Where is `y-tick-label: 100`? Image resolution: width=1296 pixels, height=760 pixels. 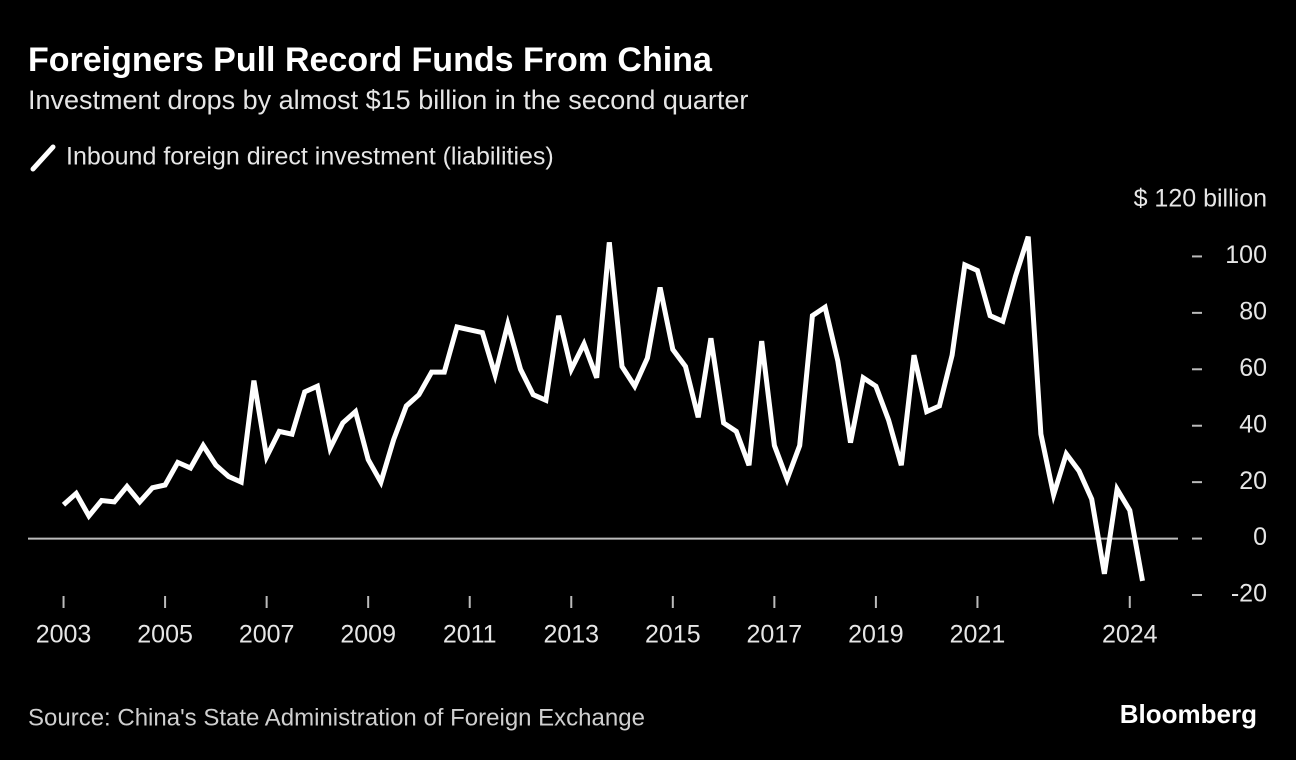
y-tick-label: 100 is located at coordinates (1246, 255).